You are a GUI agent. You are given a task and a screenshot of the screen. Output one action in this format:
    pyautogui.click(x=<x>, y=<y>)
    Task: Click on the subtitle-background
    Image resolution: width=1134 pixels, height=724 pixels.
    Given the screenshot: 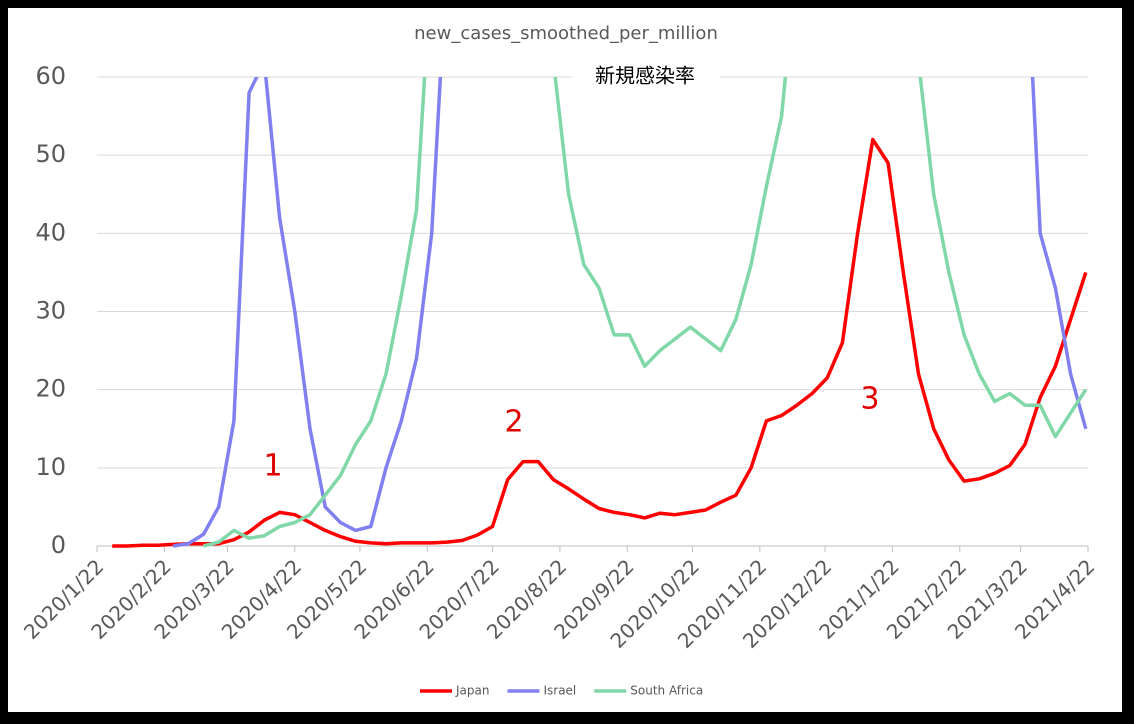 What is the action you would take?
    pyautogui.click(x=646, y=77)
    